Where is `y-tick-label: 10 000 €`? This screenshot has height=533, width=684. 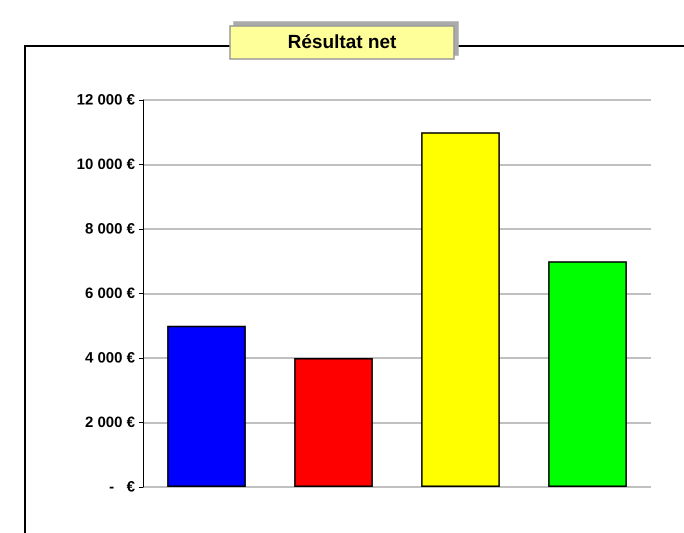 y-tick-label: 10 000 € is located at coordinates (106, 164).